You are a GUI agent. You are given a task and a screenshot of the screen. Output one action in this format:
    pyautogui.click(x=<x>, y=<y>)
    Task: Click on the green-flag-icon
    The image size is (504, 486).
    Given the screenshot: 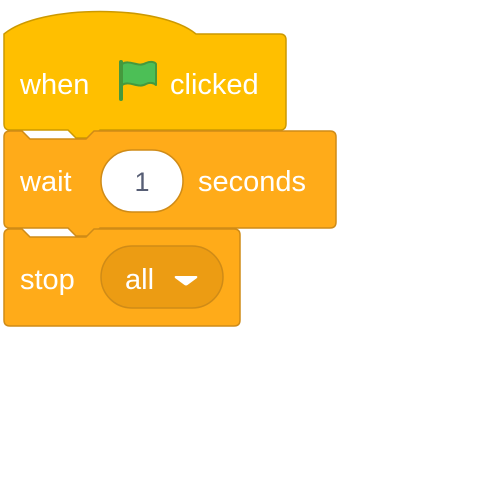 What is the action you would take?
    pyautogui.click(x=138, y=80)
    